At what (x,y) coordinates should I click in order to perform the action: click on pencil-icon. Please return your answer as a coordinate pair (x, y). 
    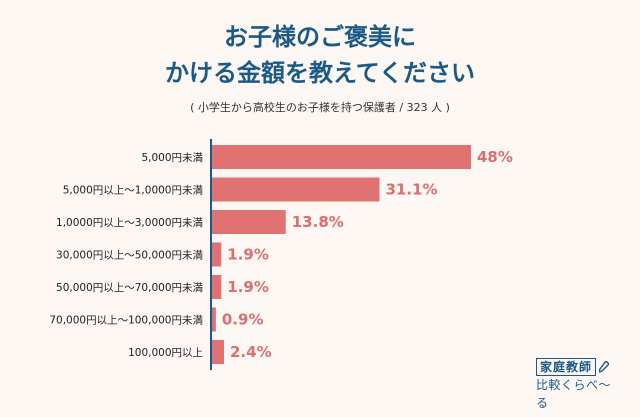
    Looking at the image, I should click on (604, 367).